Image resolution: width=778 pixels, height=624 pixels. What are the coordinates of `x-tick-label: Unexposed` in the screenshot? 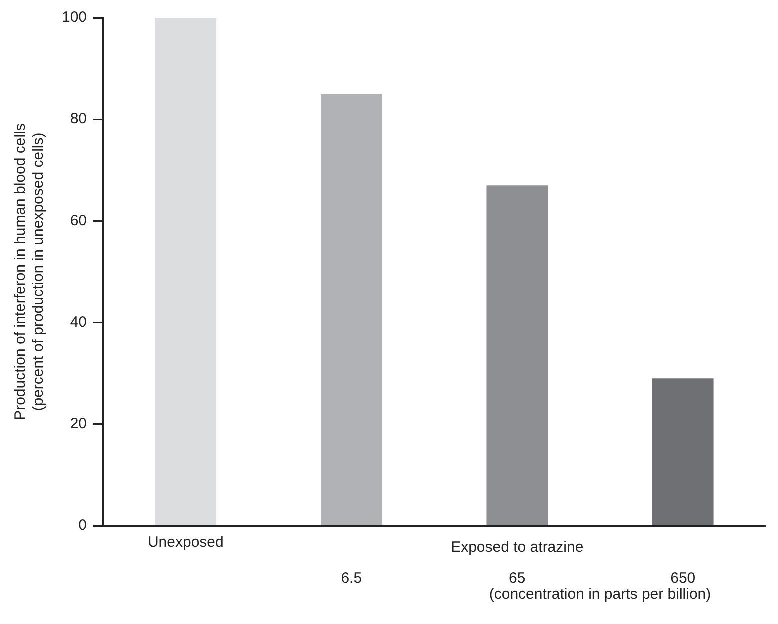 It's located at (186, 543).